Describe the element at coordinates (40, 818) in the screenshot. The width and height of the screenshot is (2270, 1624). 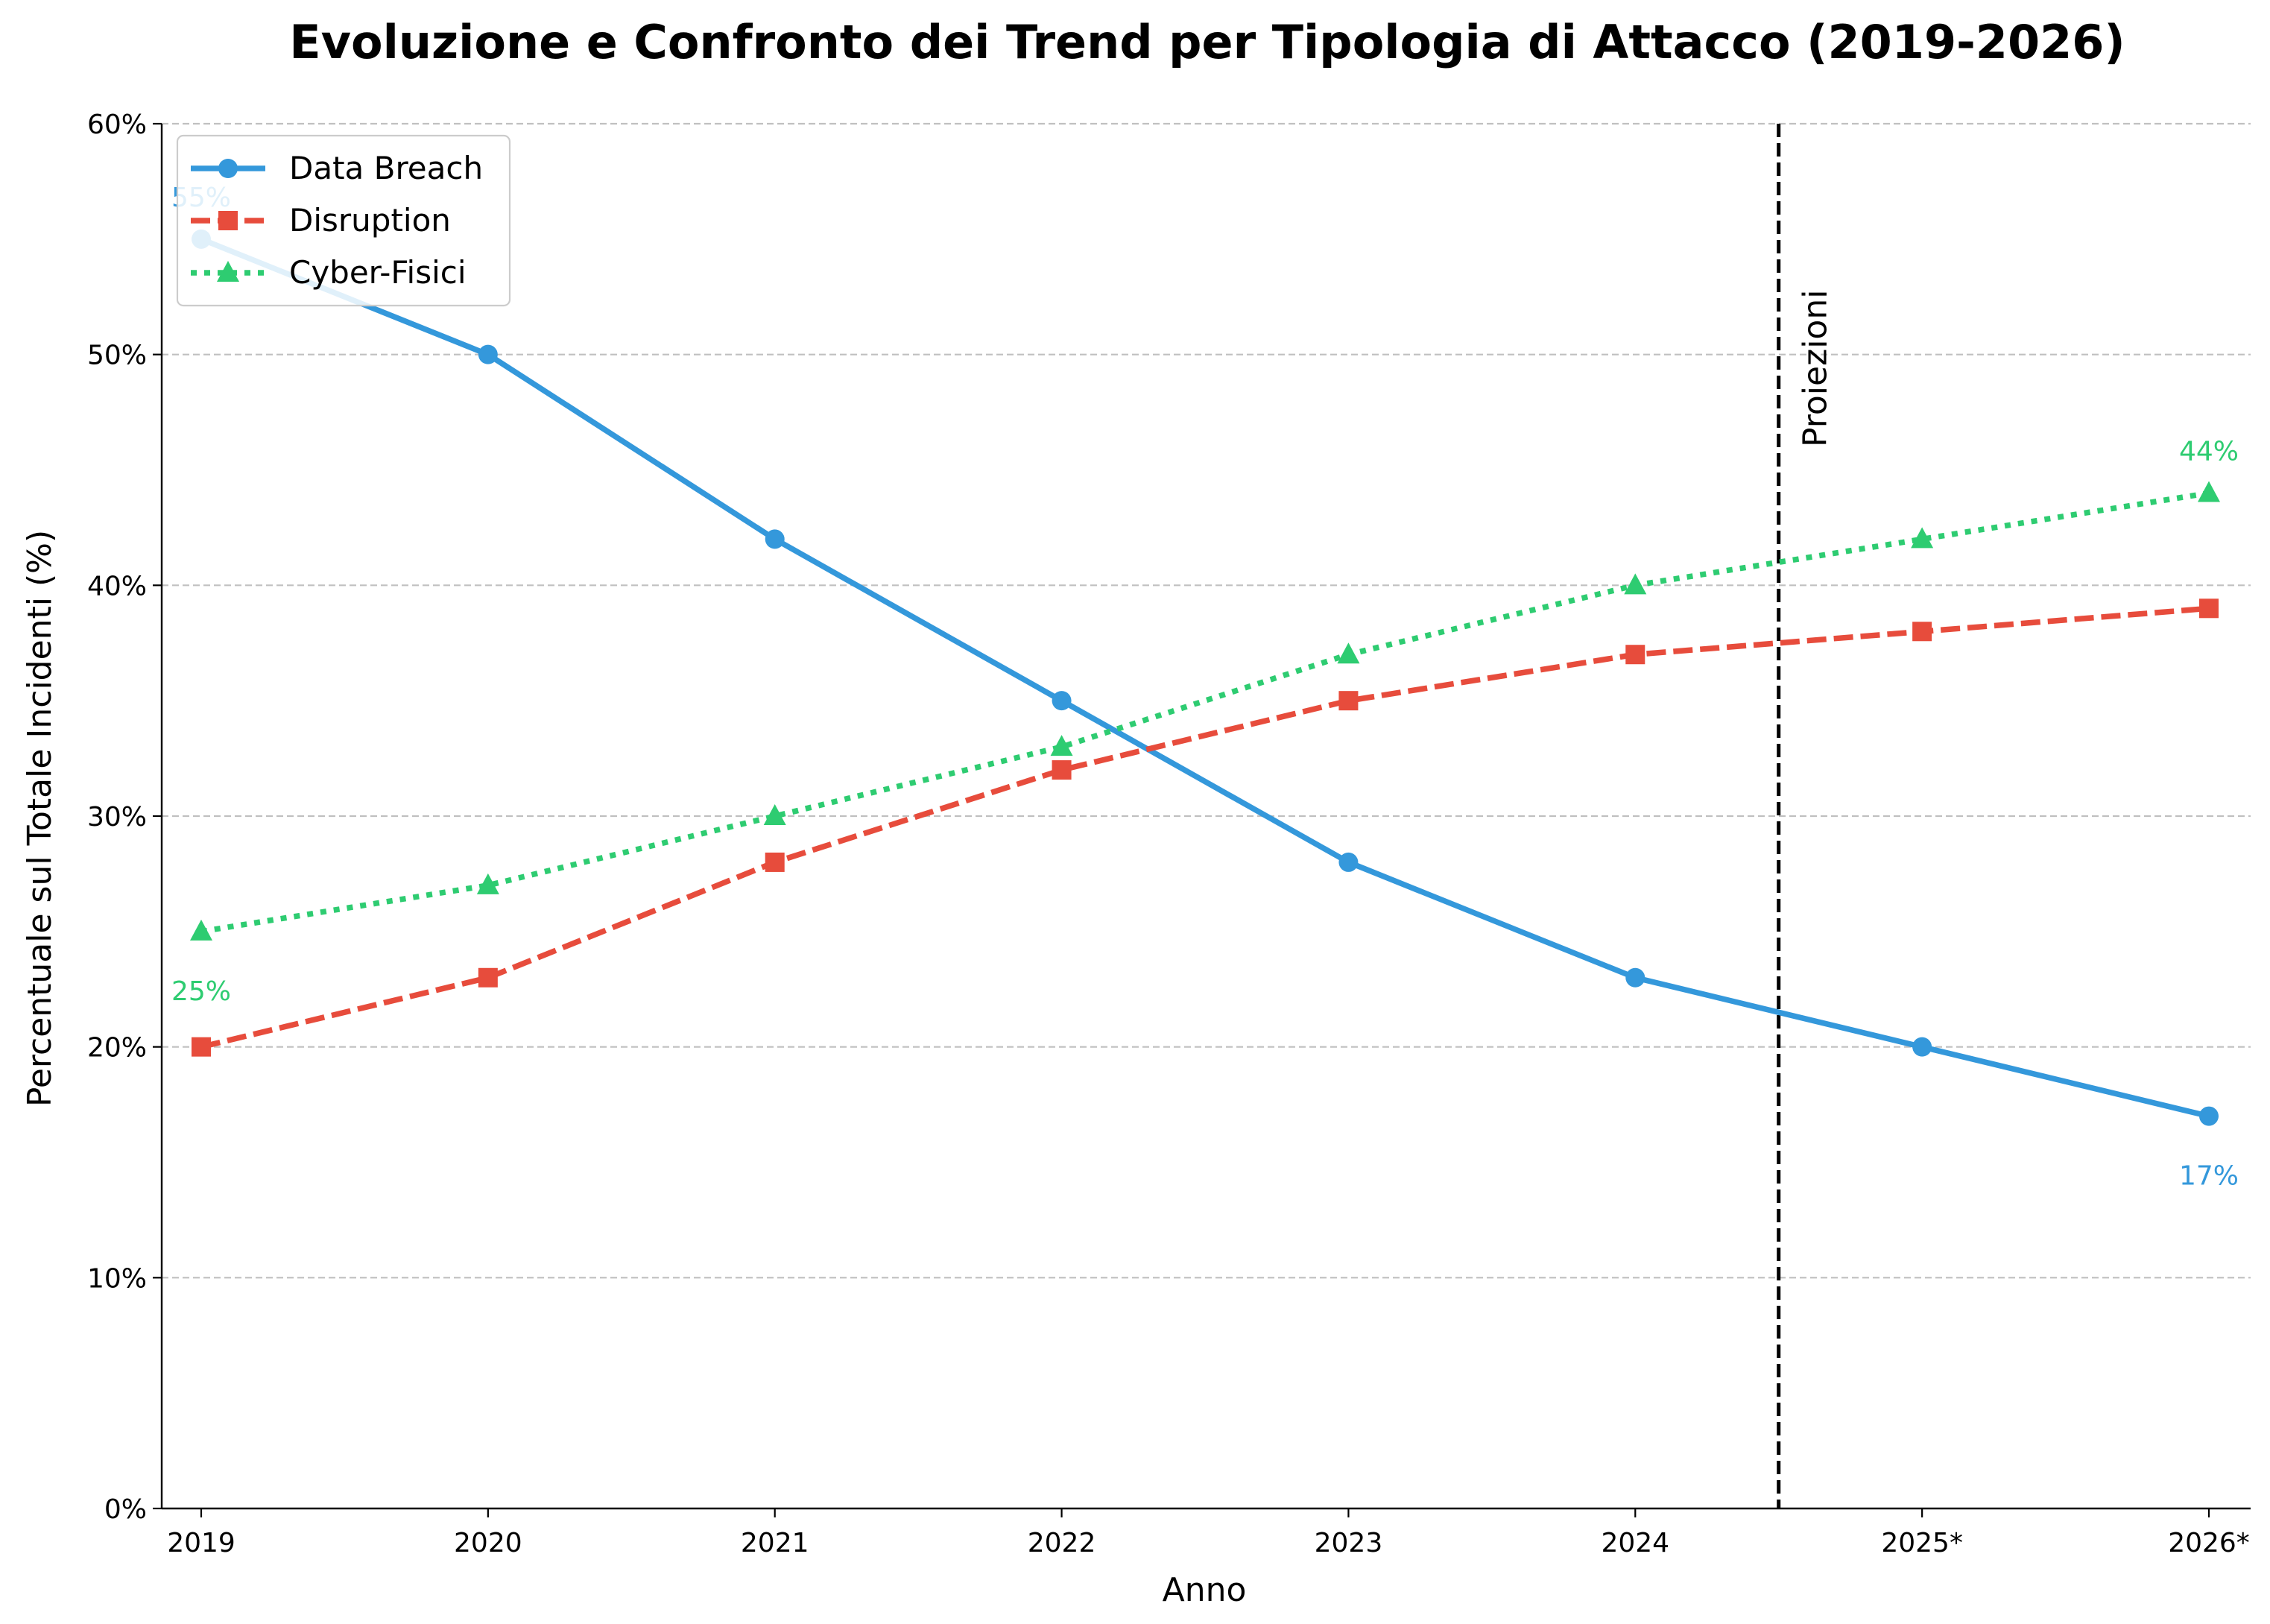
I see `y-axis-label: Percentuale sul Totale Incidenti (%)` at that location.